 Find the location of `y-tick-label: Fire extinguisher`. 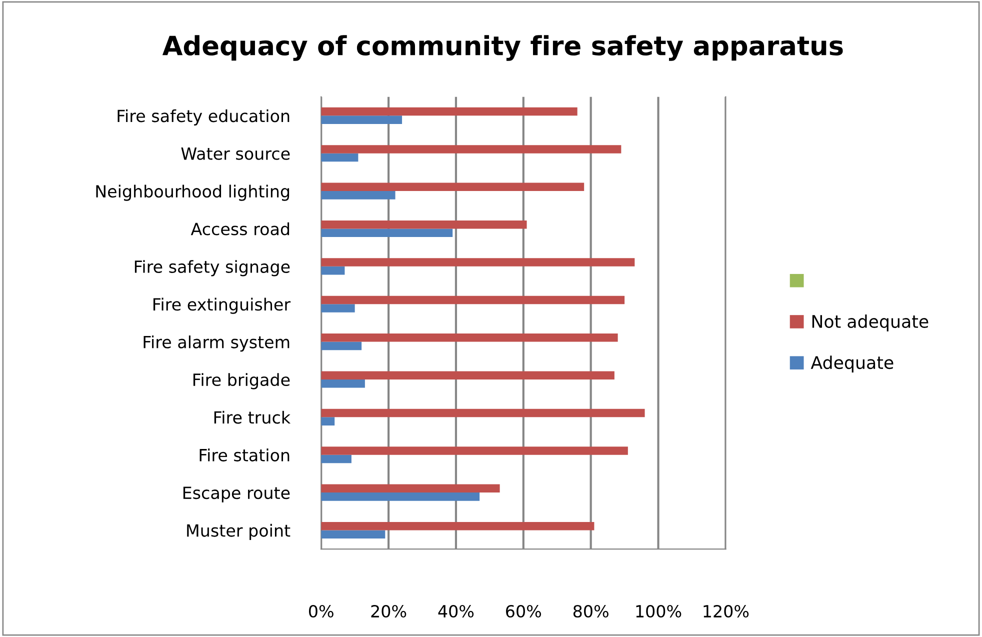

y-tick-label: Fire extinguisher is located at coordinates (222, 306).